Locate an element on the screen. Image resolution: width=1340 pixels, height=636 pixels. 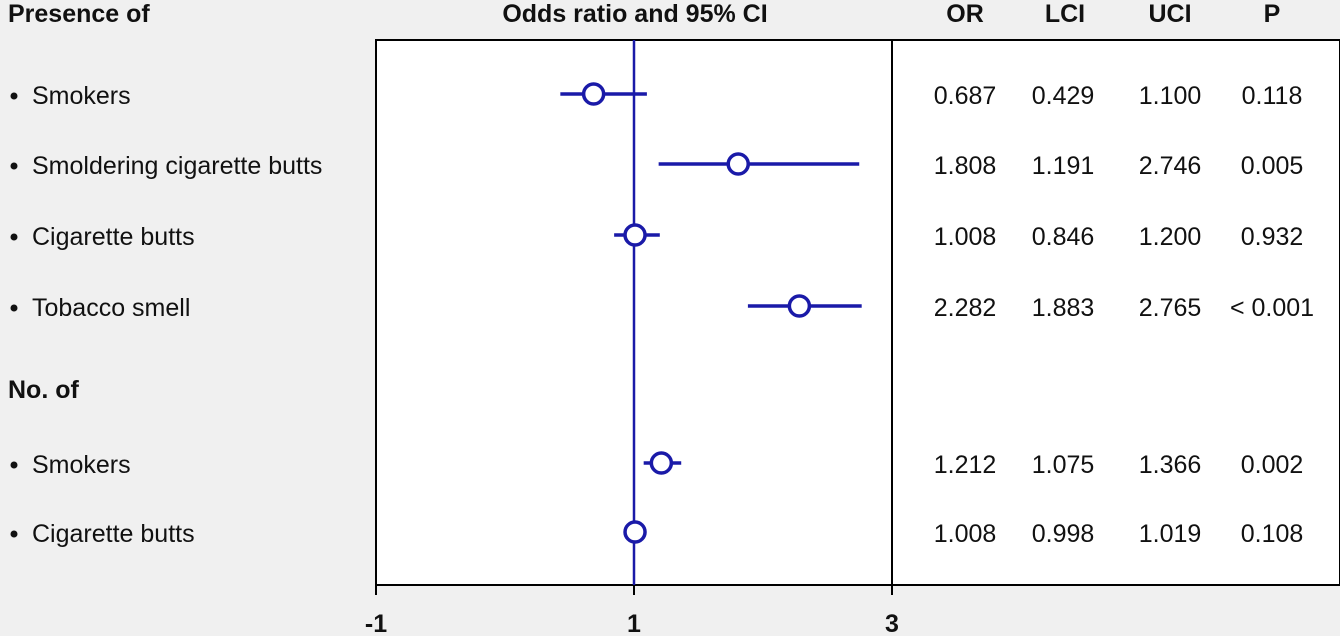
uci-value: 1.100 is located at coordinates (1170, 96).